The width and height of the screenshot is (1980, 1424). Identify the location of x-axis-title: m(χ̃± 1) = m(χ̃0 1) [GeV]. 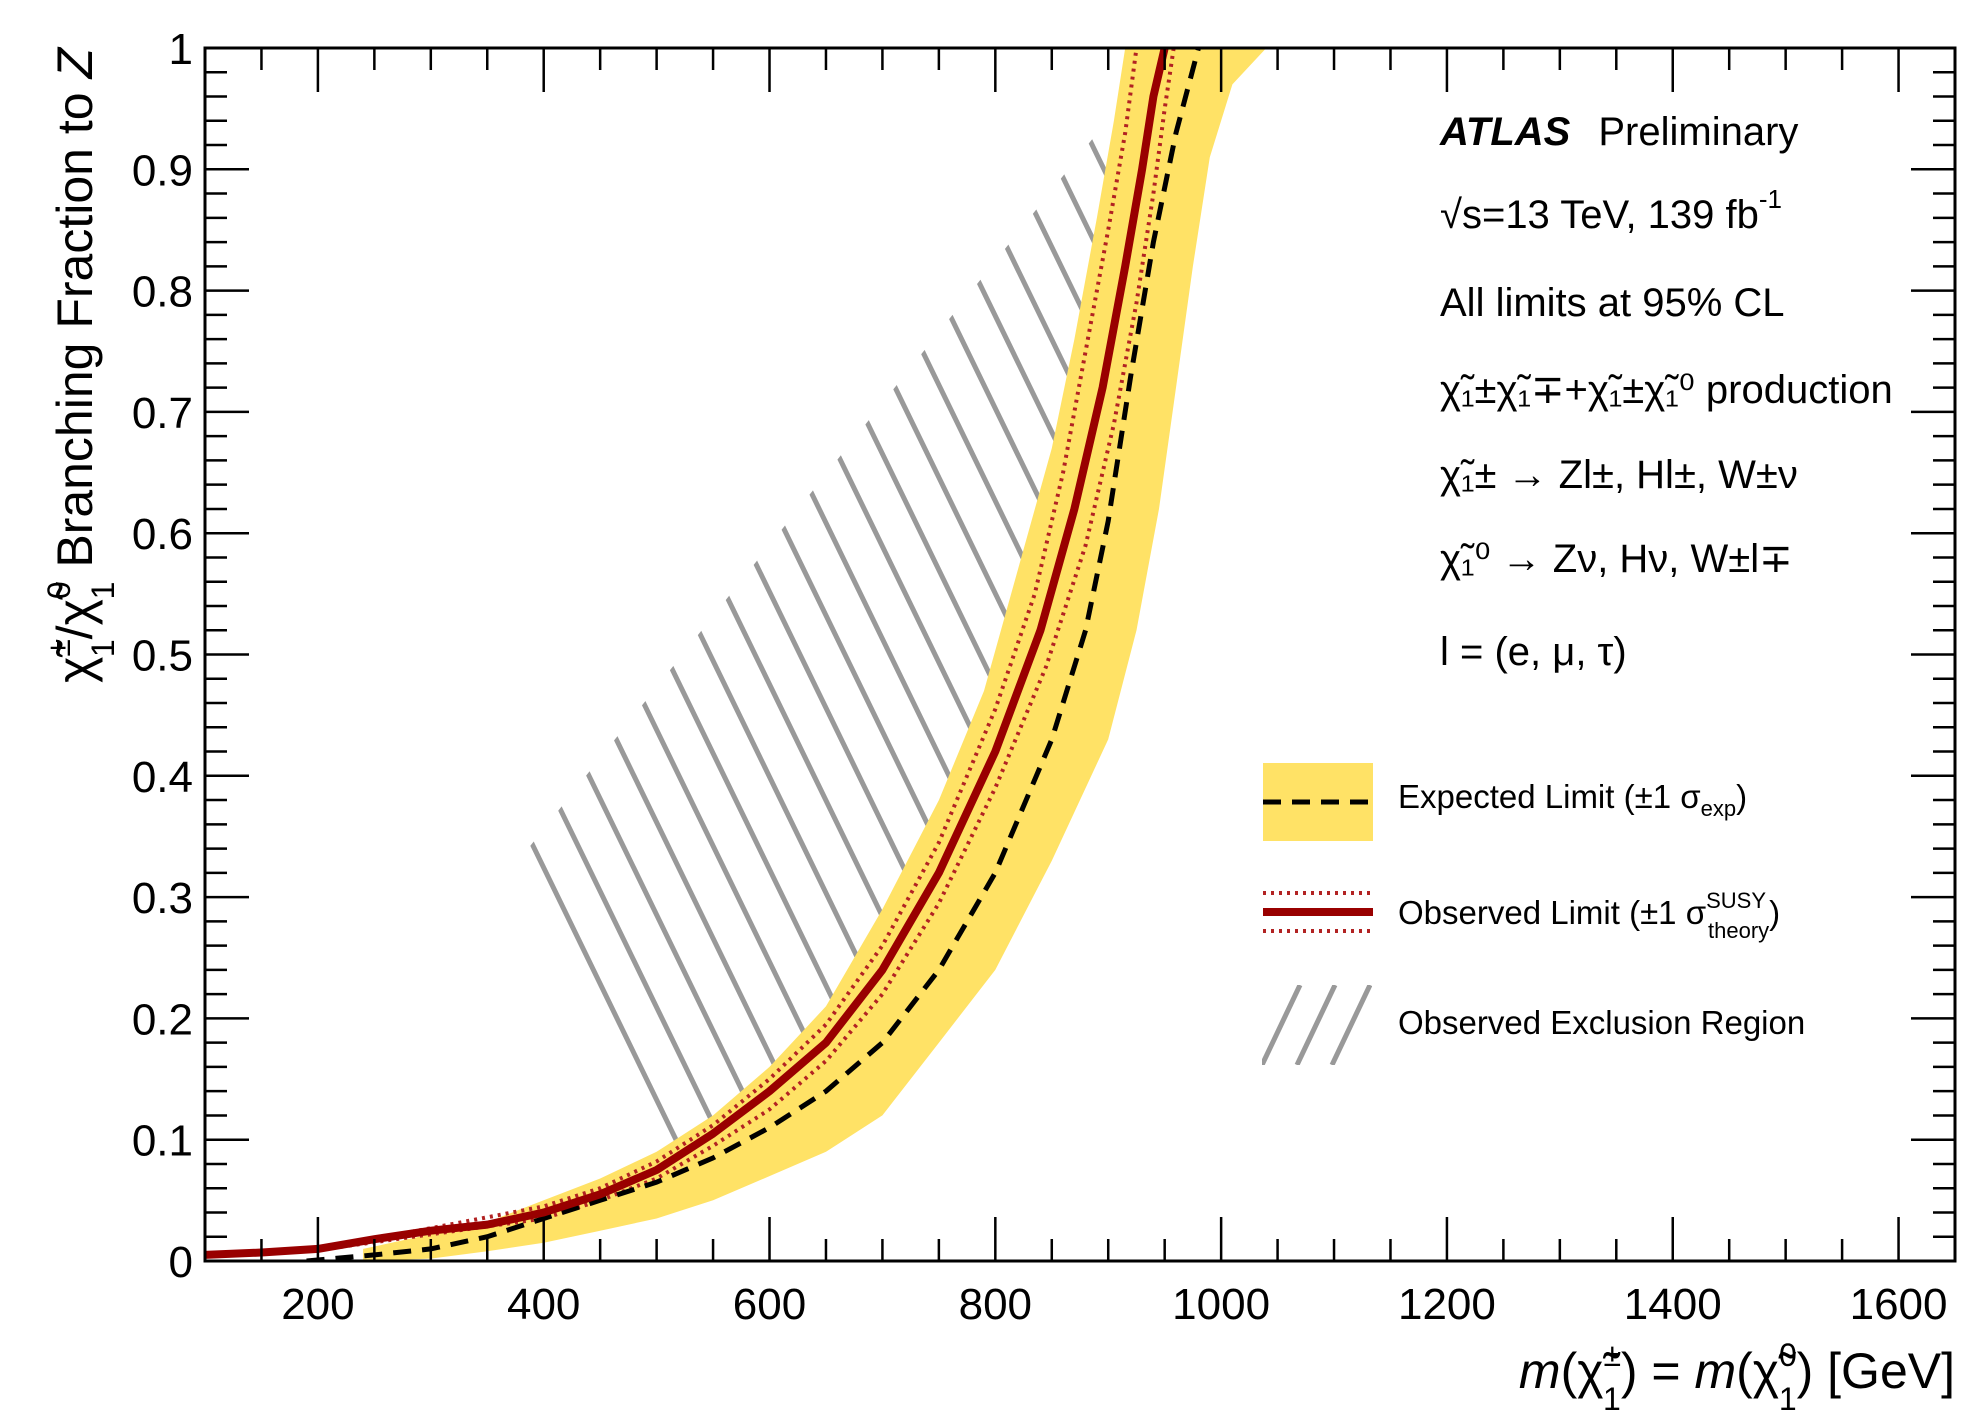
(1737, 1377).